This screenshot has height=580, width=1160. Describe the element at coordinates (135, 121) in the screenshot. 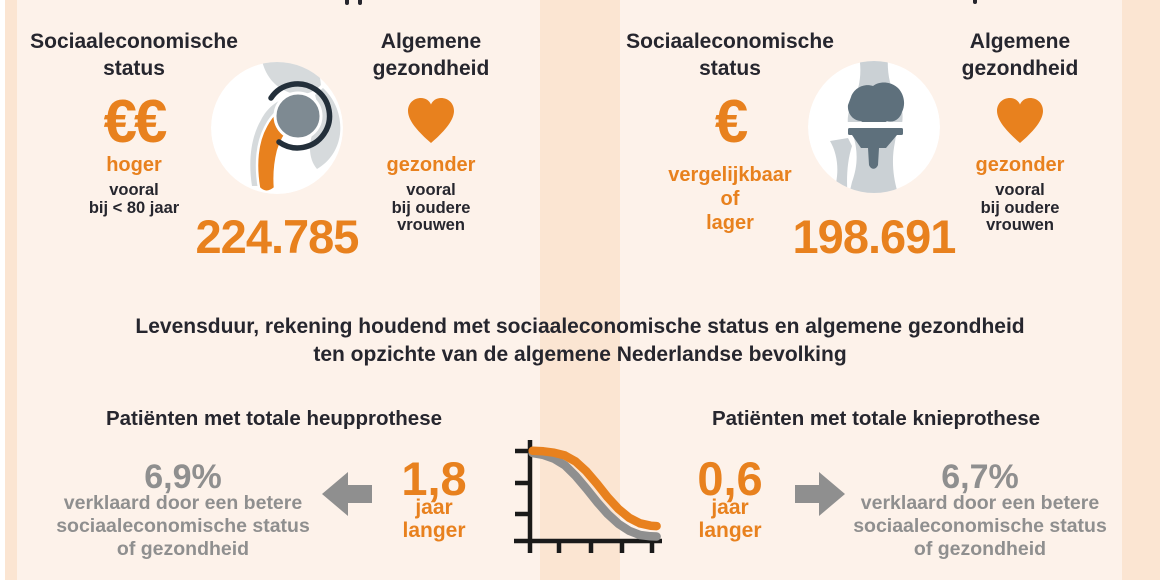

I see `hip-euro-symbol: €€` at that location.